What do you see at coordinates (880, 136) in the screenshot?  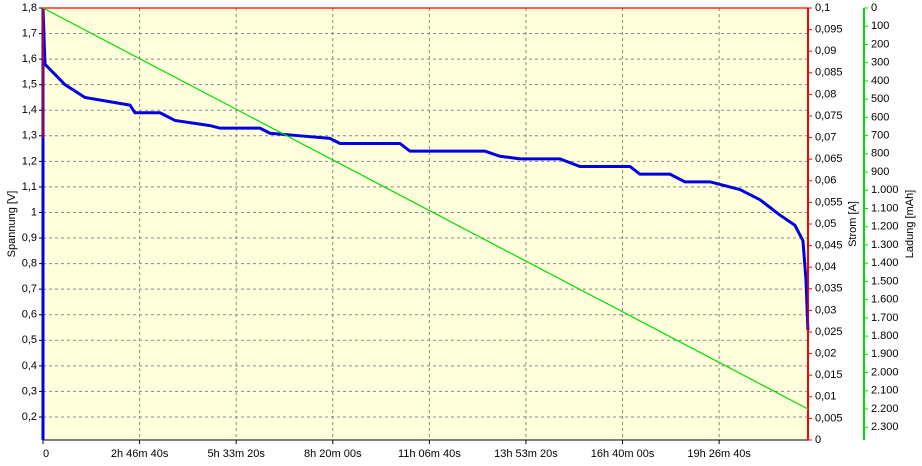 I see `y3-tick-label: 700` at bounding box center [880, 136].